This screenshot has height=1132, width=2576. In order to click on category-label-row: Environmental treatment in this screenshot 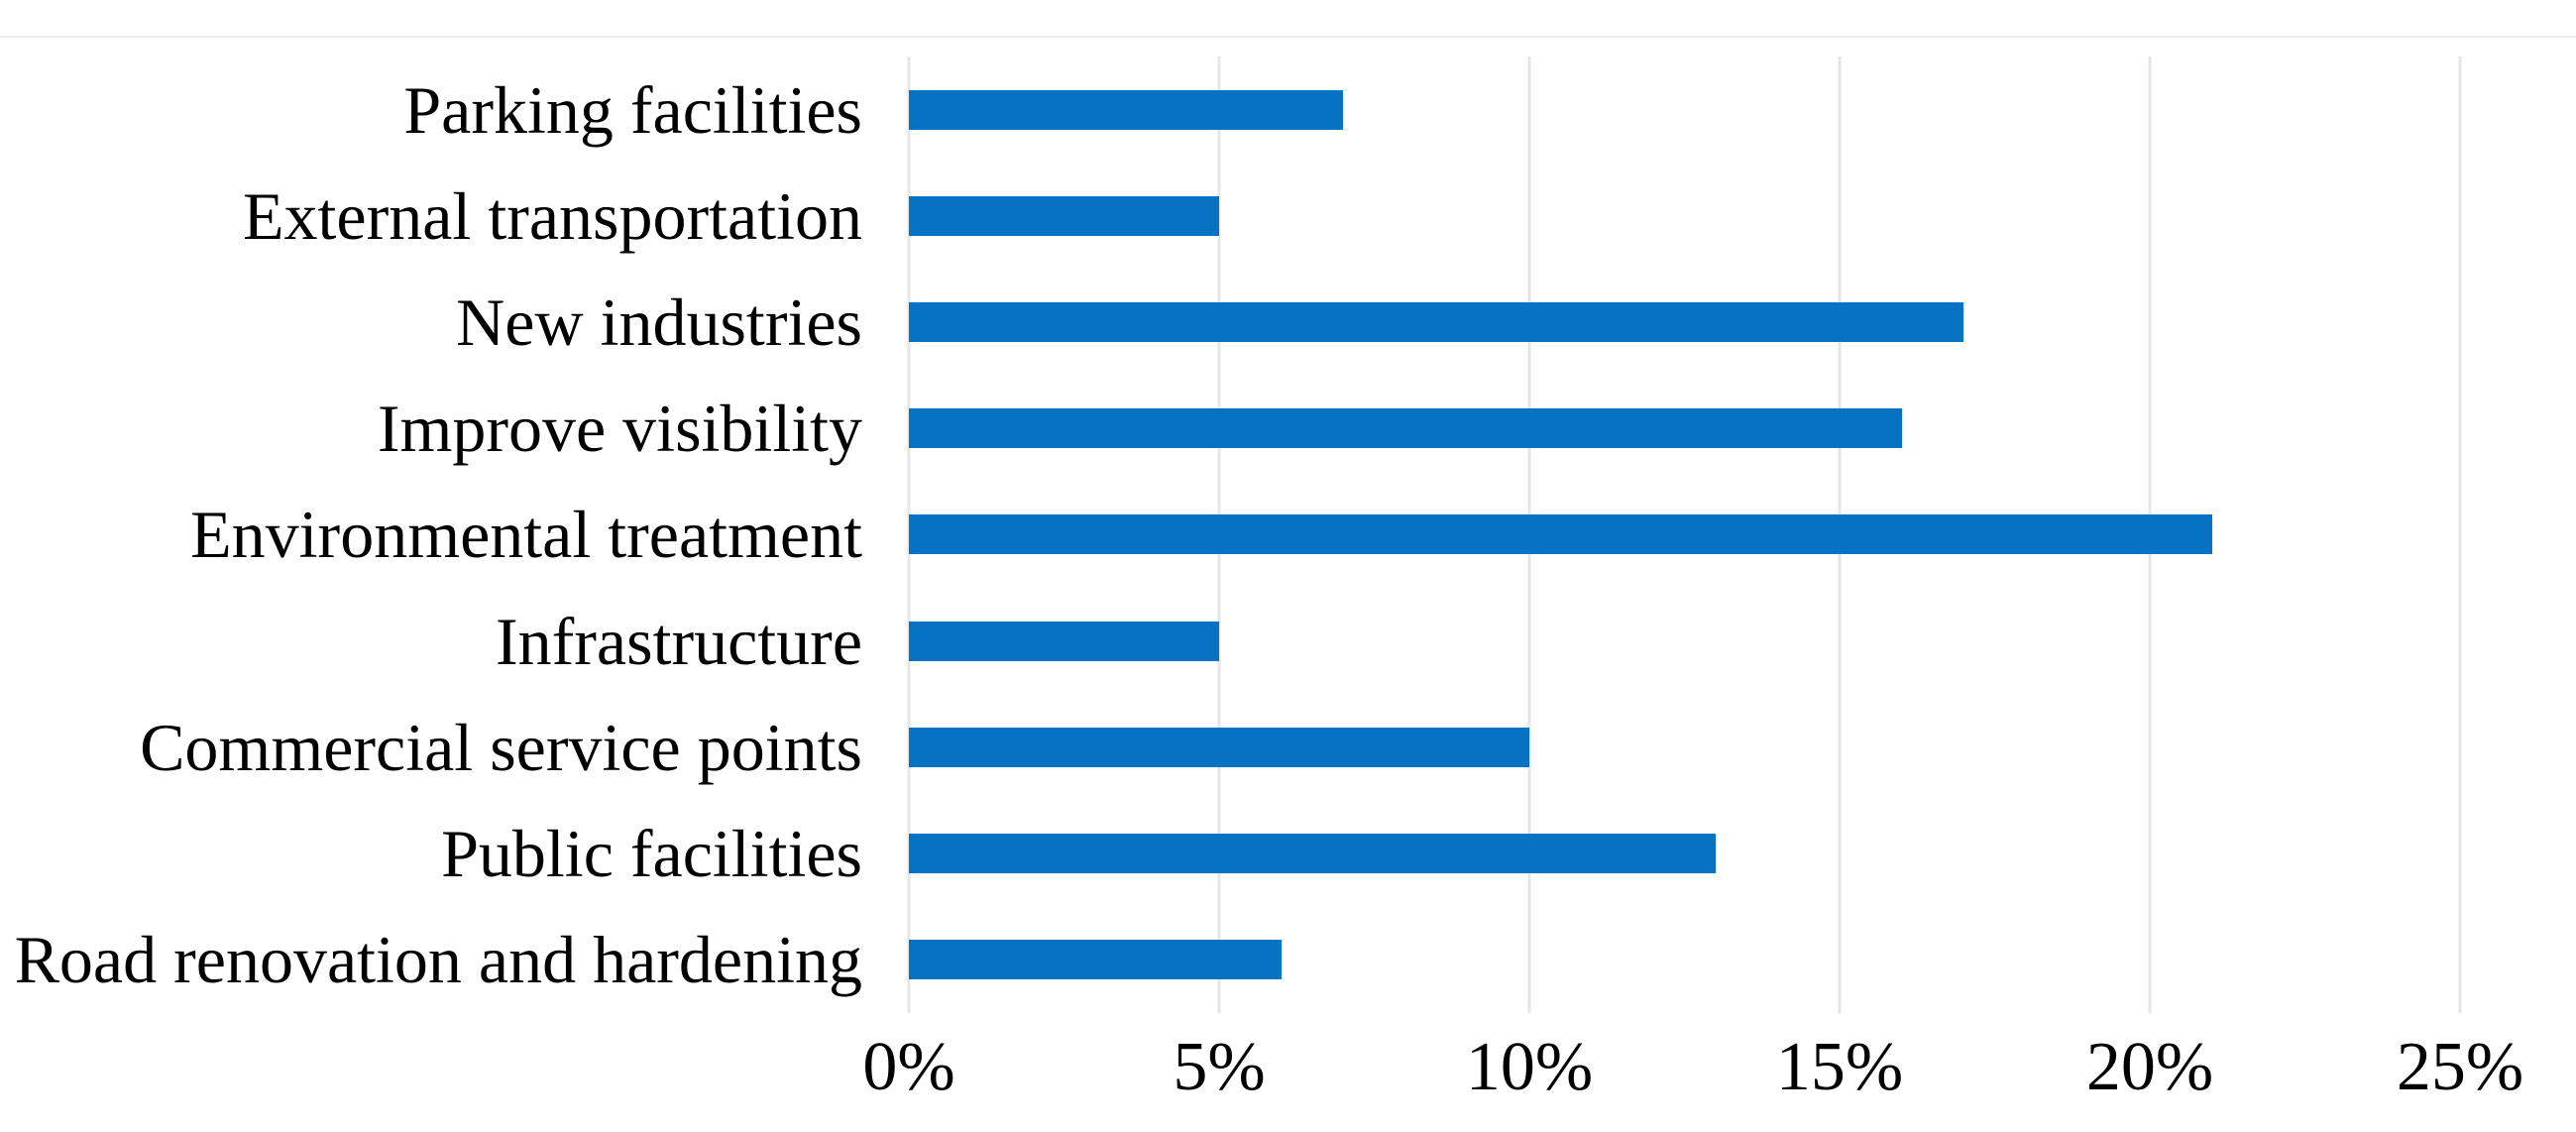, I will do `click(431, 535)`.